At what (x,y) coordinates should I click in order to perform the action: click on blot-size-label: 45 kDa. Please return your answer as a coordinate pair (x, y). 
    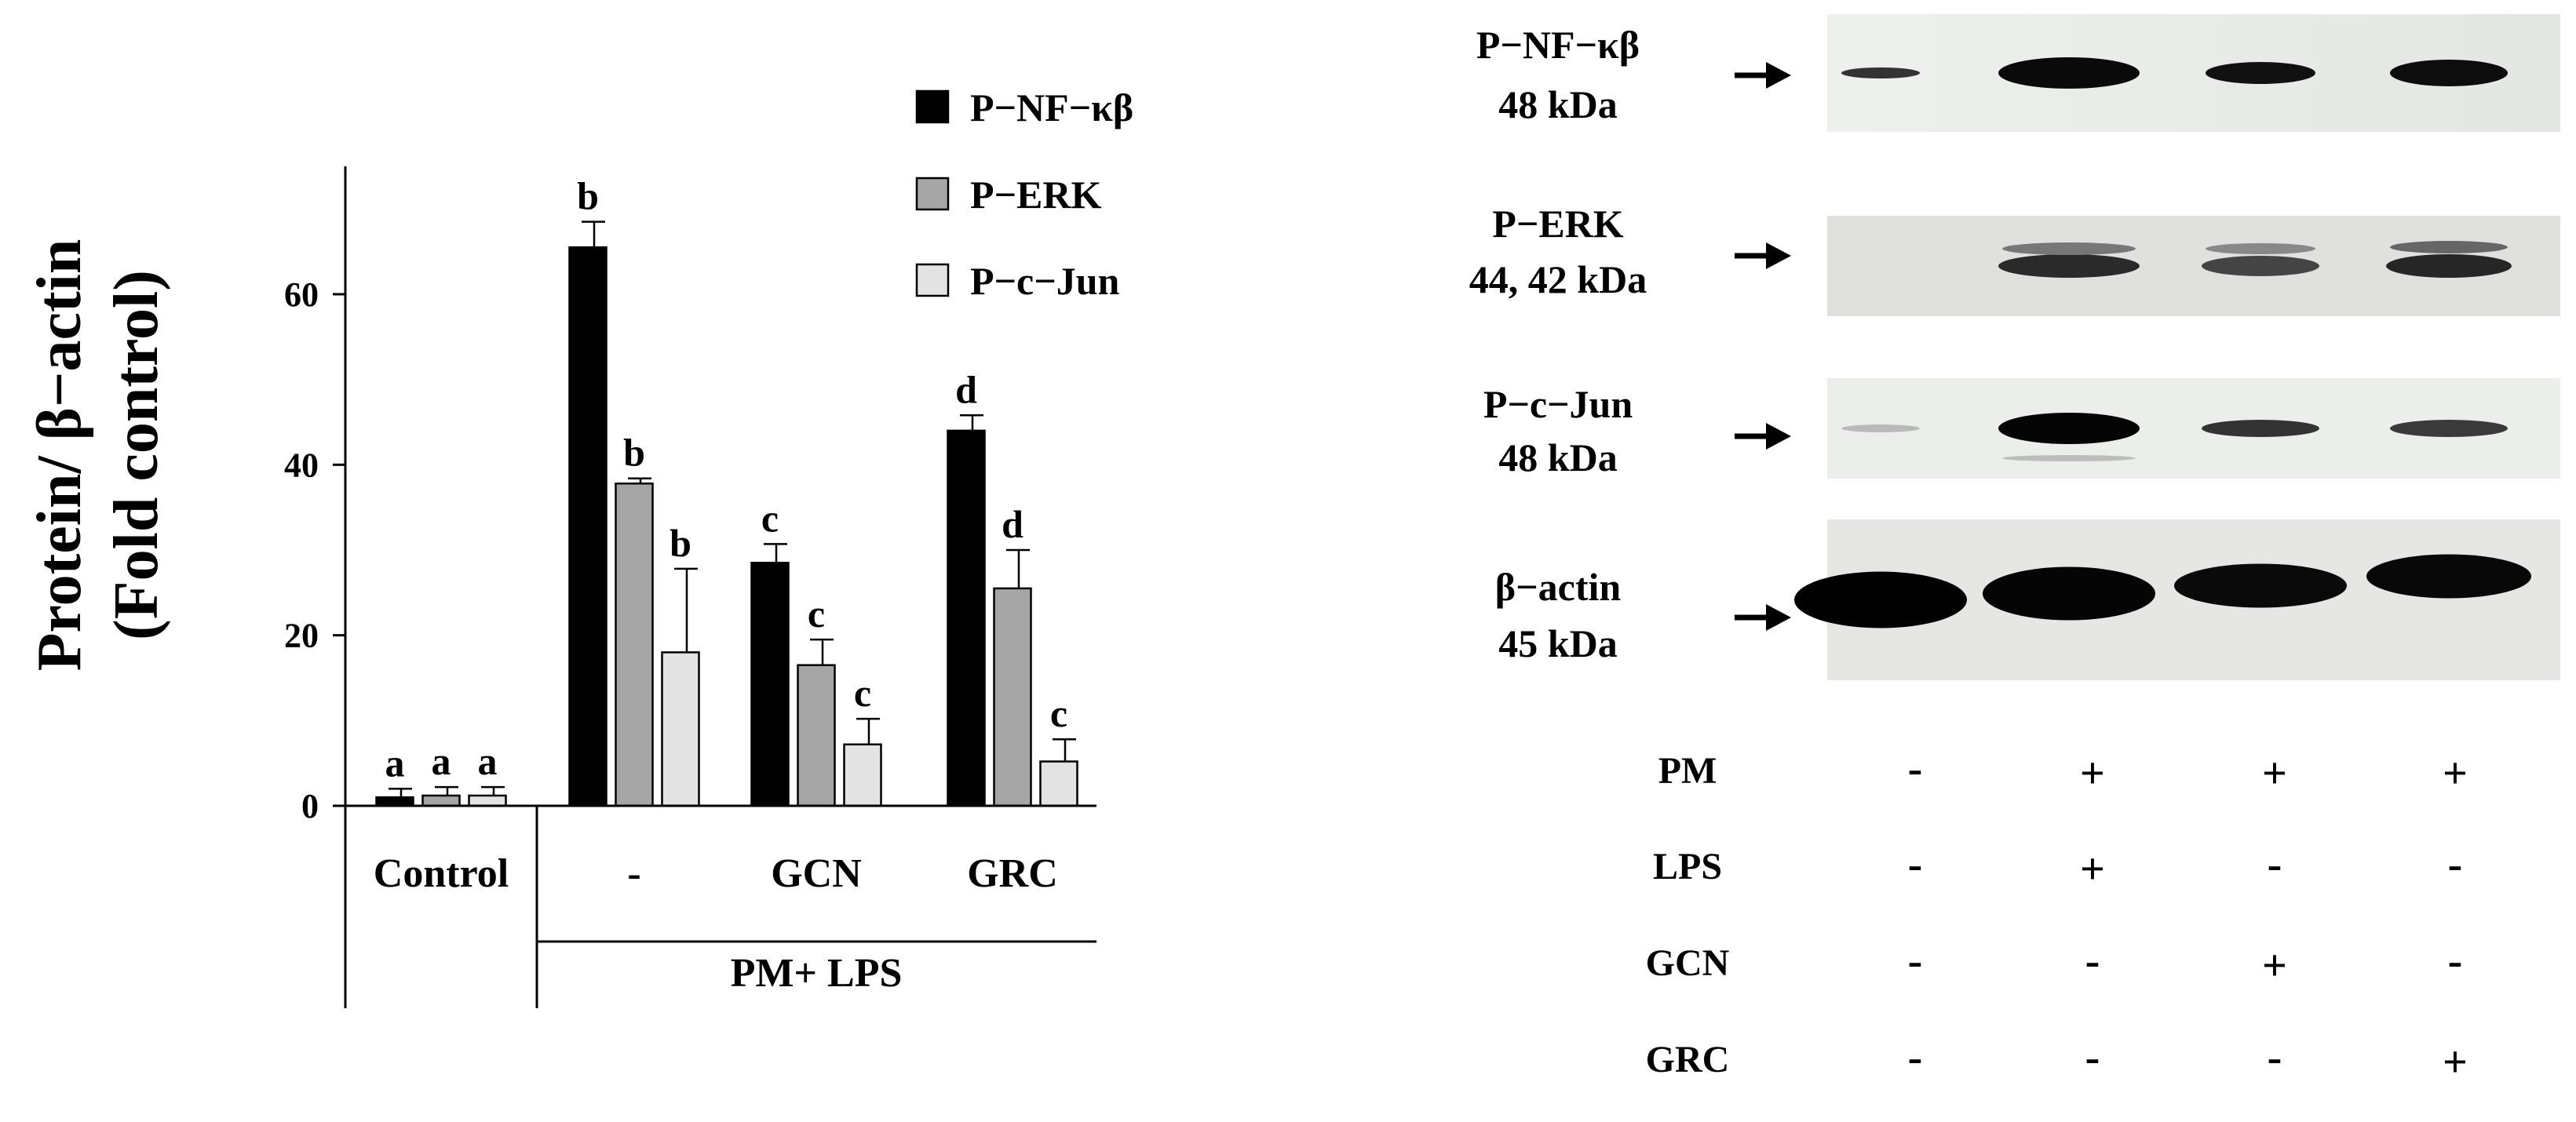
    Looking at the image, I should click on (1557, 643).